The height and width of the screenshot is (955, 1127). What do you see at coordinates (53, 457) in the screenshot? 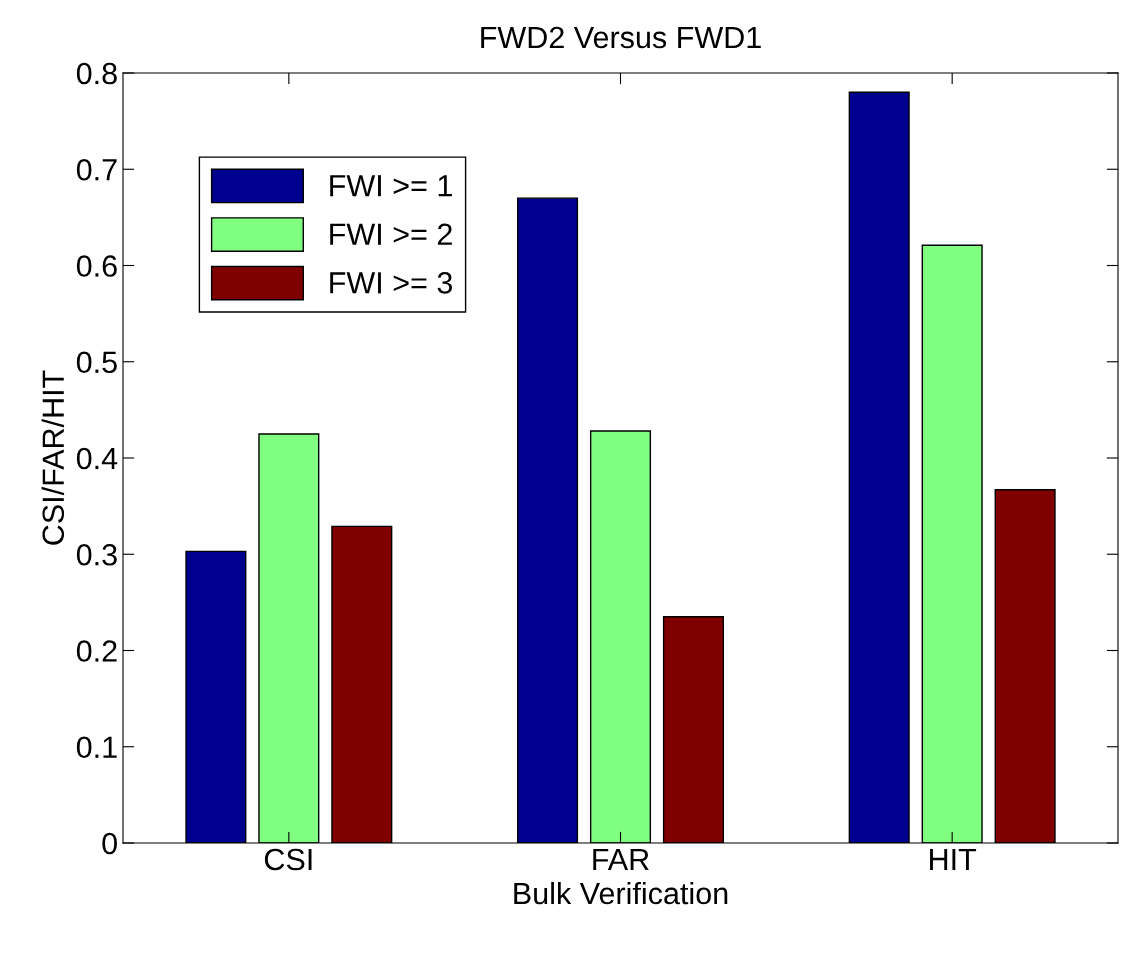
I see `y-axis-title: CSI/FAR/HIT` at bounding box center [53, 457].